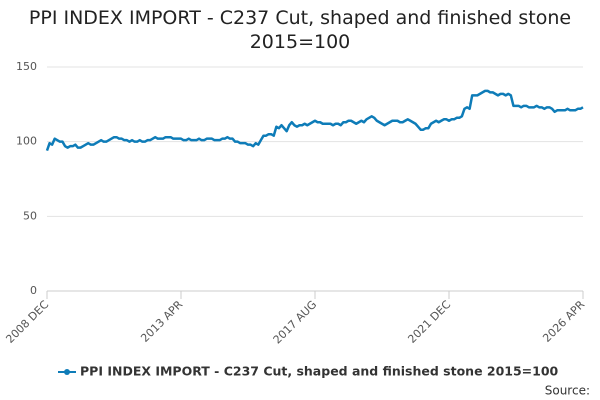 The image size is (600, 400). What do you see at coordinates (429, 322) in the screenshot?
I see `x-tick-label: 2021 DEC` at bounding box center [429, 322].